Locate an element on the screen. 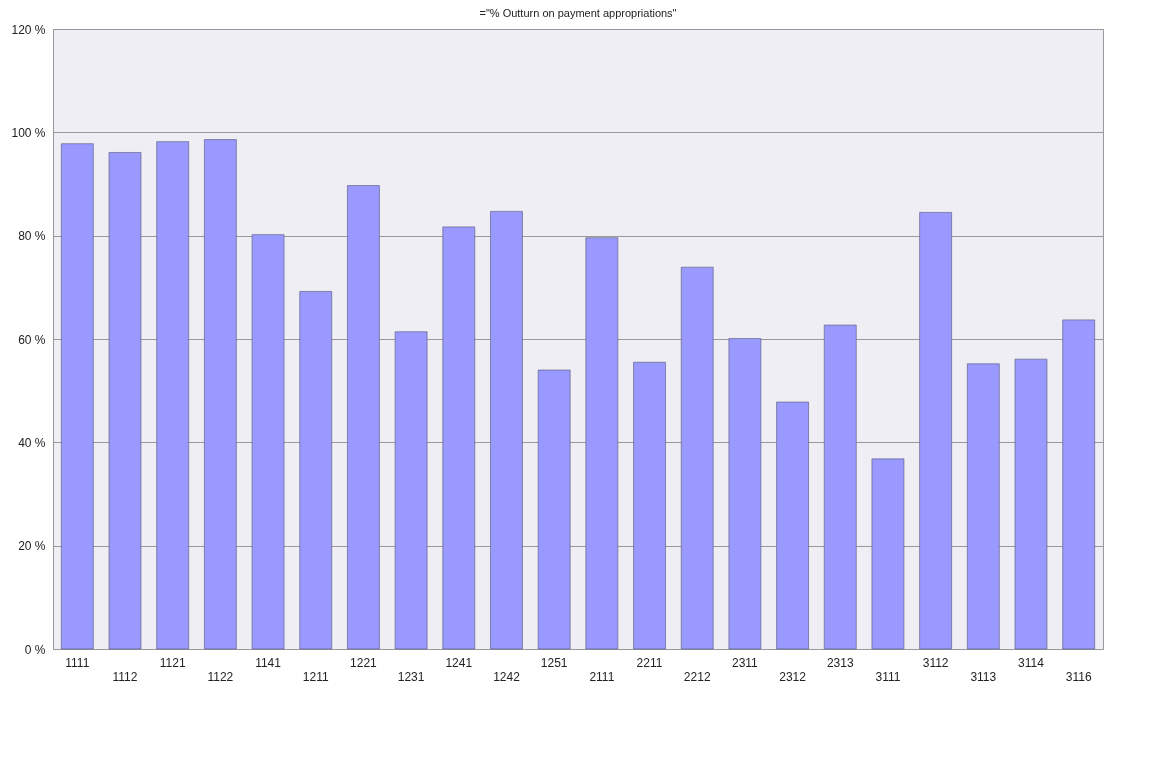 This screenshot has height=780, width=1155. x-tick-label: 1121 is located at coordinates (172, 662).